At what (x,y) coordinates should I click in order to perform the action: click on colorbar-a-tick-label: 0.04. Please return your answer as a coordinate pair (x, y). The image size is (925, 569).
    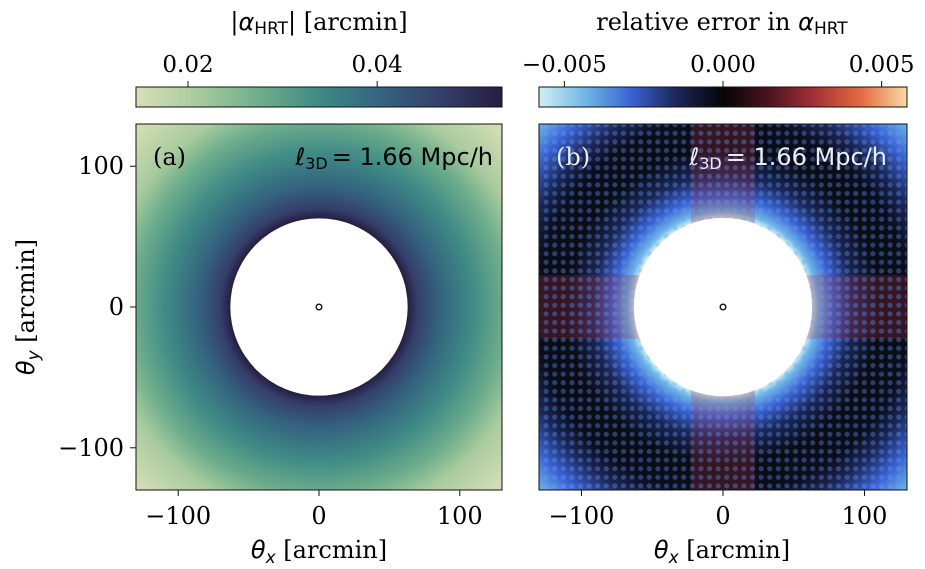
    Looking at the image, I should click on (377, 65).